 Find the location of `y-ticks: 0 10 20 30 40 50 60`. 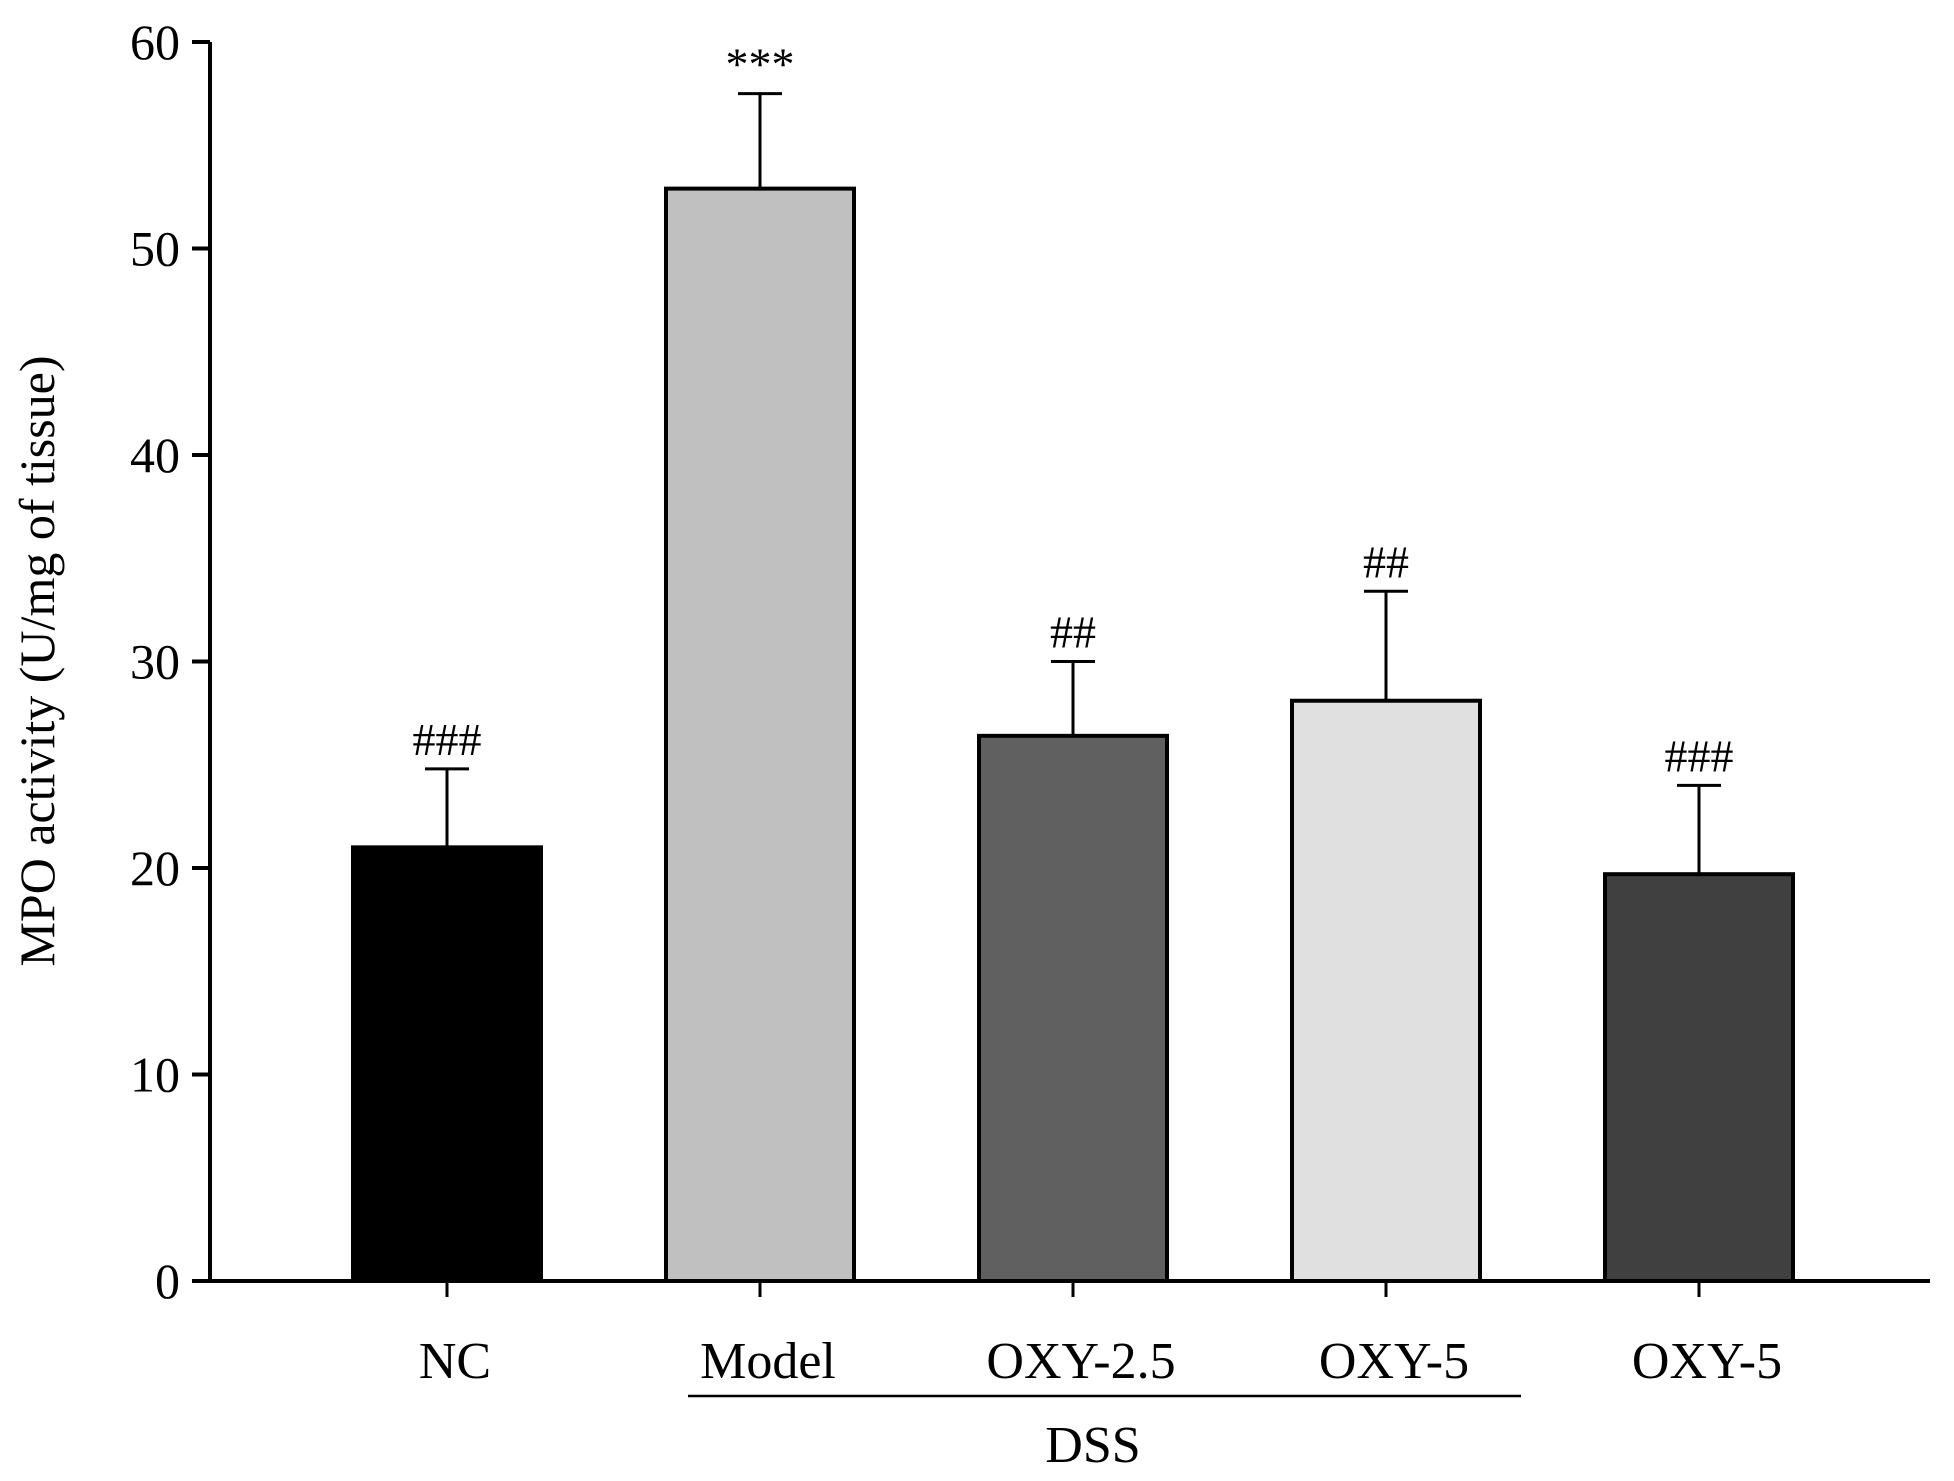

y-ticks: 0 10 20 30 40 50 60 is located at coordinates (170, 661).